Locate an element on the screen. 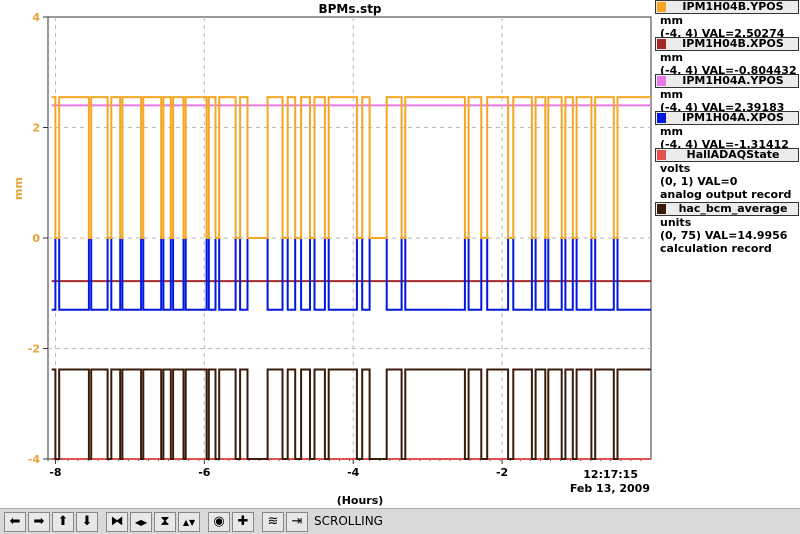 The height and width of the screenshot is (534, 800). x-axis-label: (Hours) is located at coordinates (360, 500).